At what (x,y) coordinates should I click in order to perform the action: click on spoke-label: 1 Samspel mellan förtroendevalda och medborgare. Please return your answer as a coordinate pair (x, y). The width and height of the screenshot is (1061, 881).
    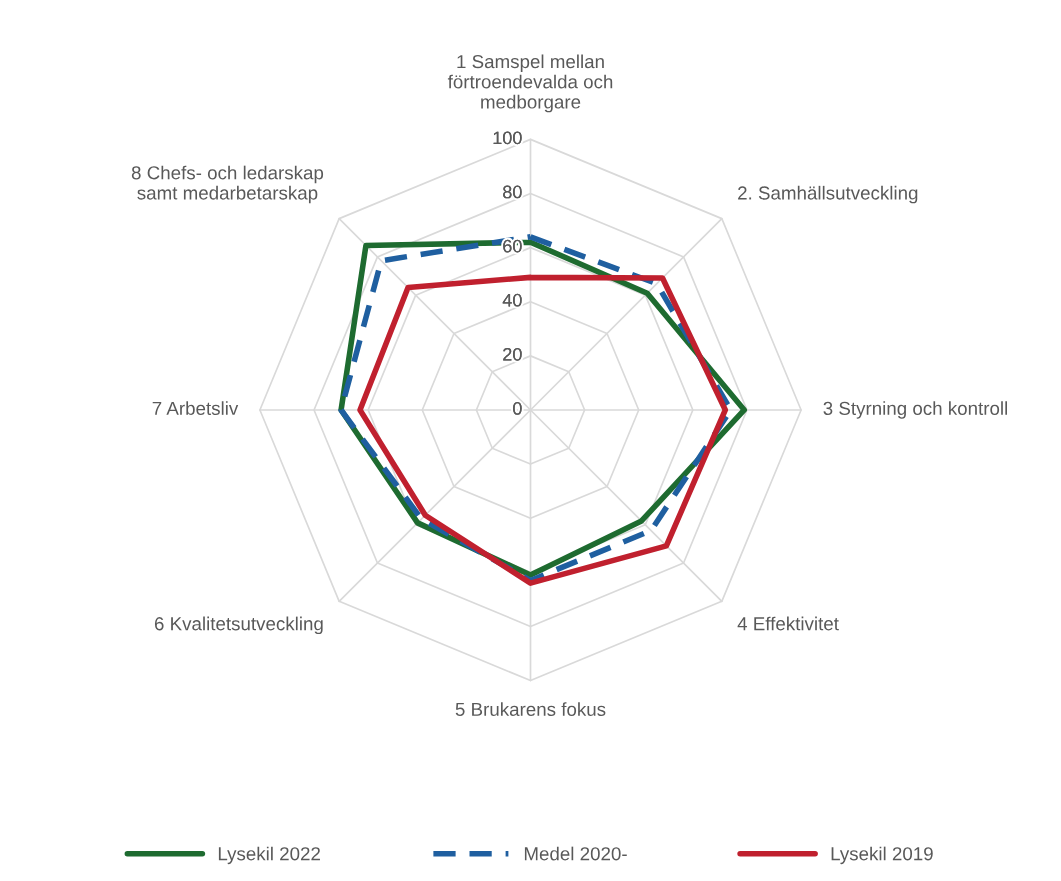
    Looking at the image, I should click on (530, 83).